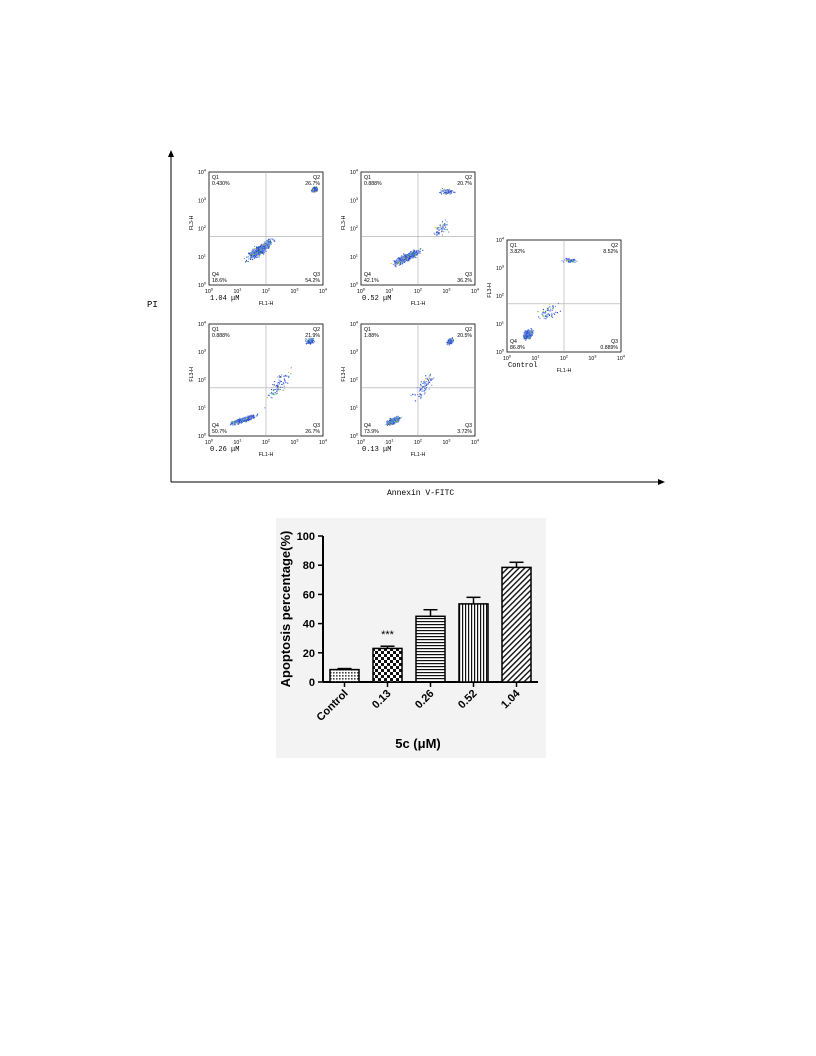 Image resolution: width=816 pixels, height=1056 pixels. I want to click on q3-value: 0.889%, so click(609, 348).